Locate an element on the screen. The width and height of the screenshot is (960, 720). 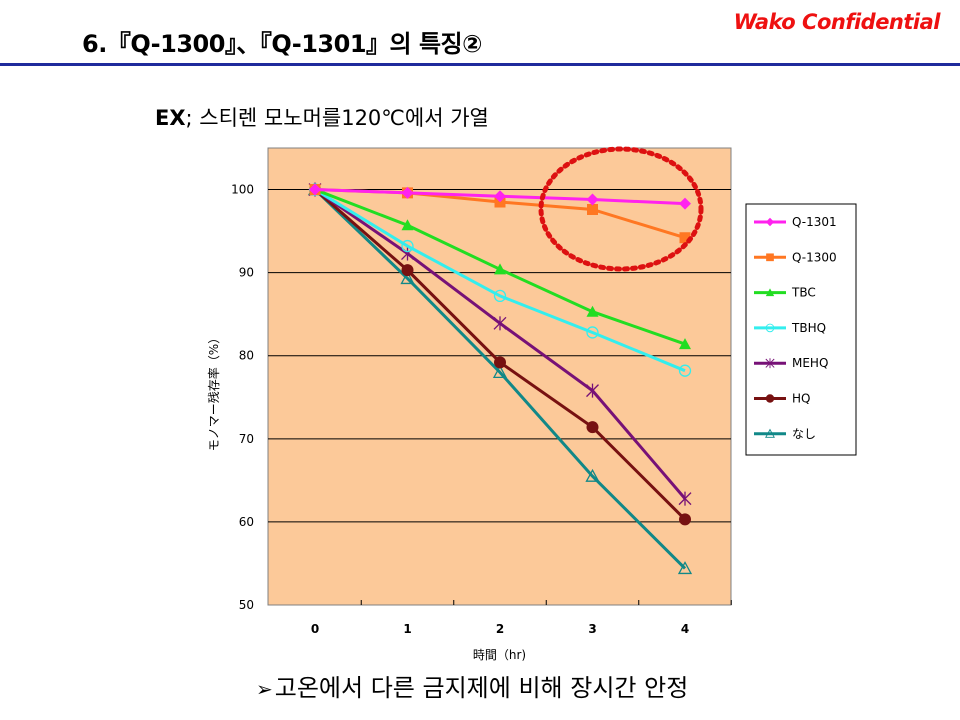
y-tick-label: 70 is located at coordinates (246, 439).